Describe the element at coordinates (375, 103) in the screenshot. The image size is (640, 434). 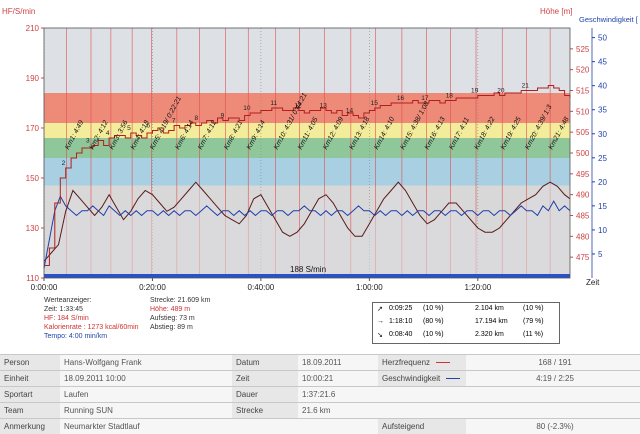
I see `hf-split-number: 15` at that location.